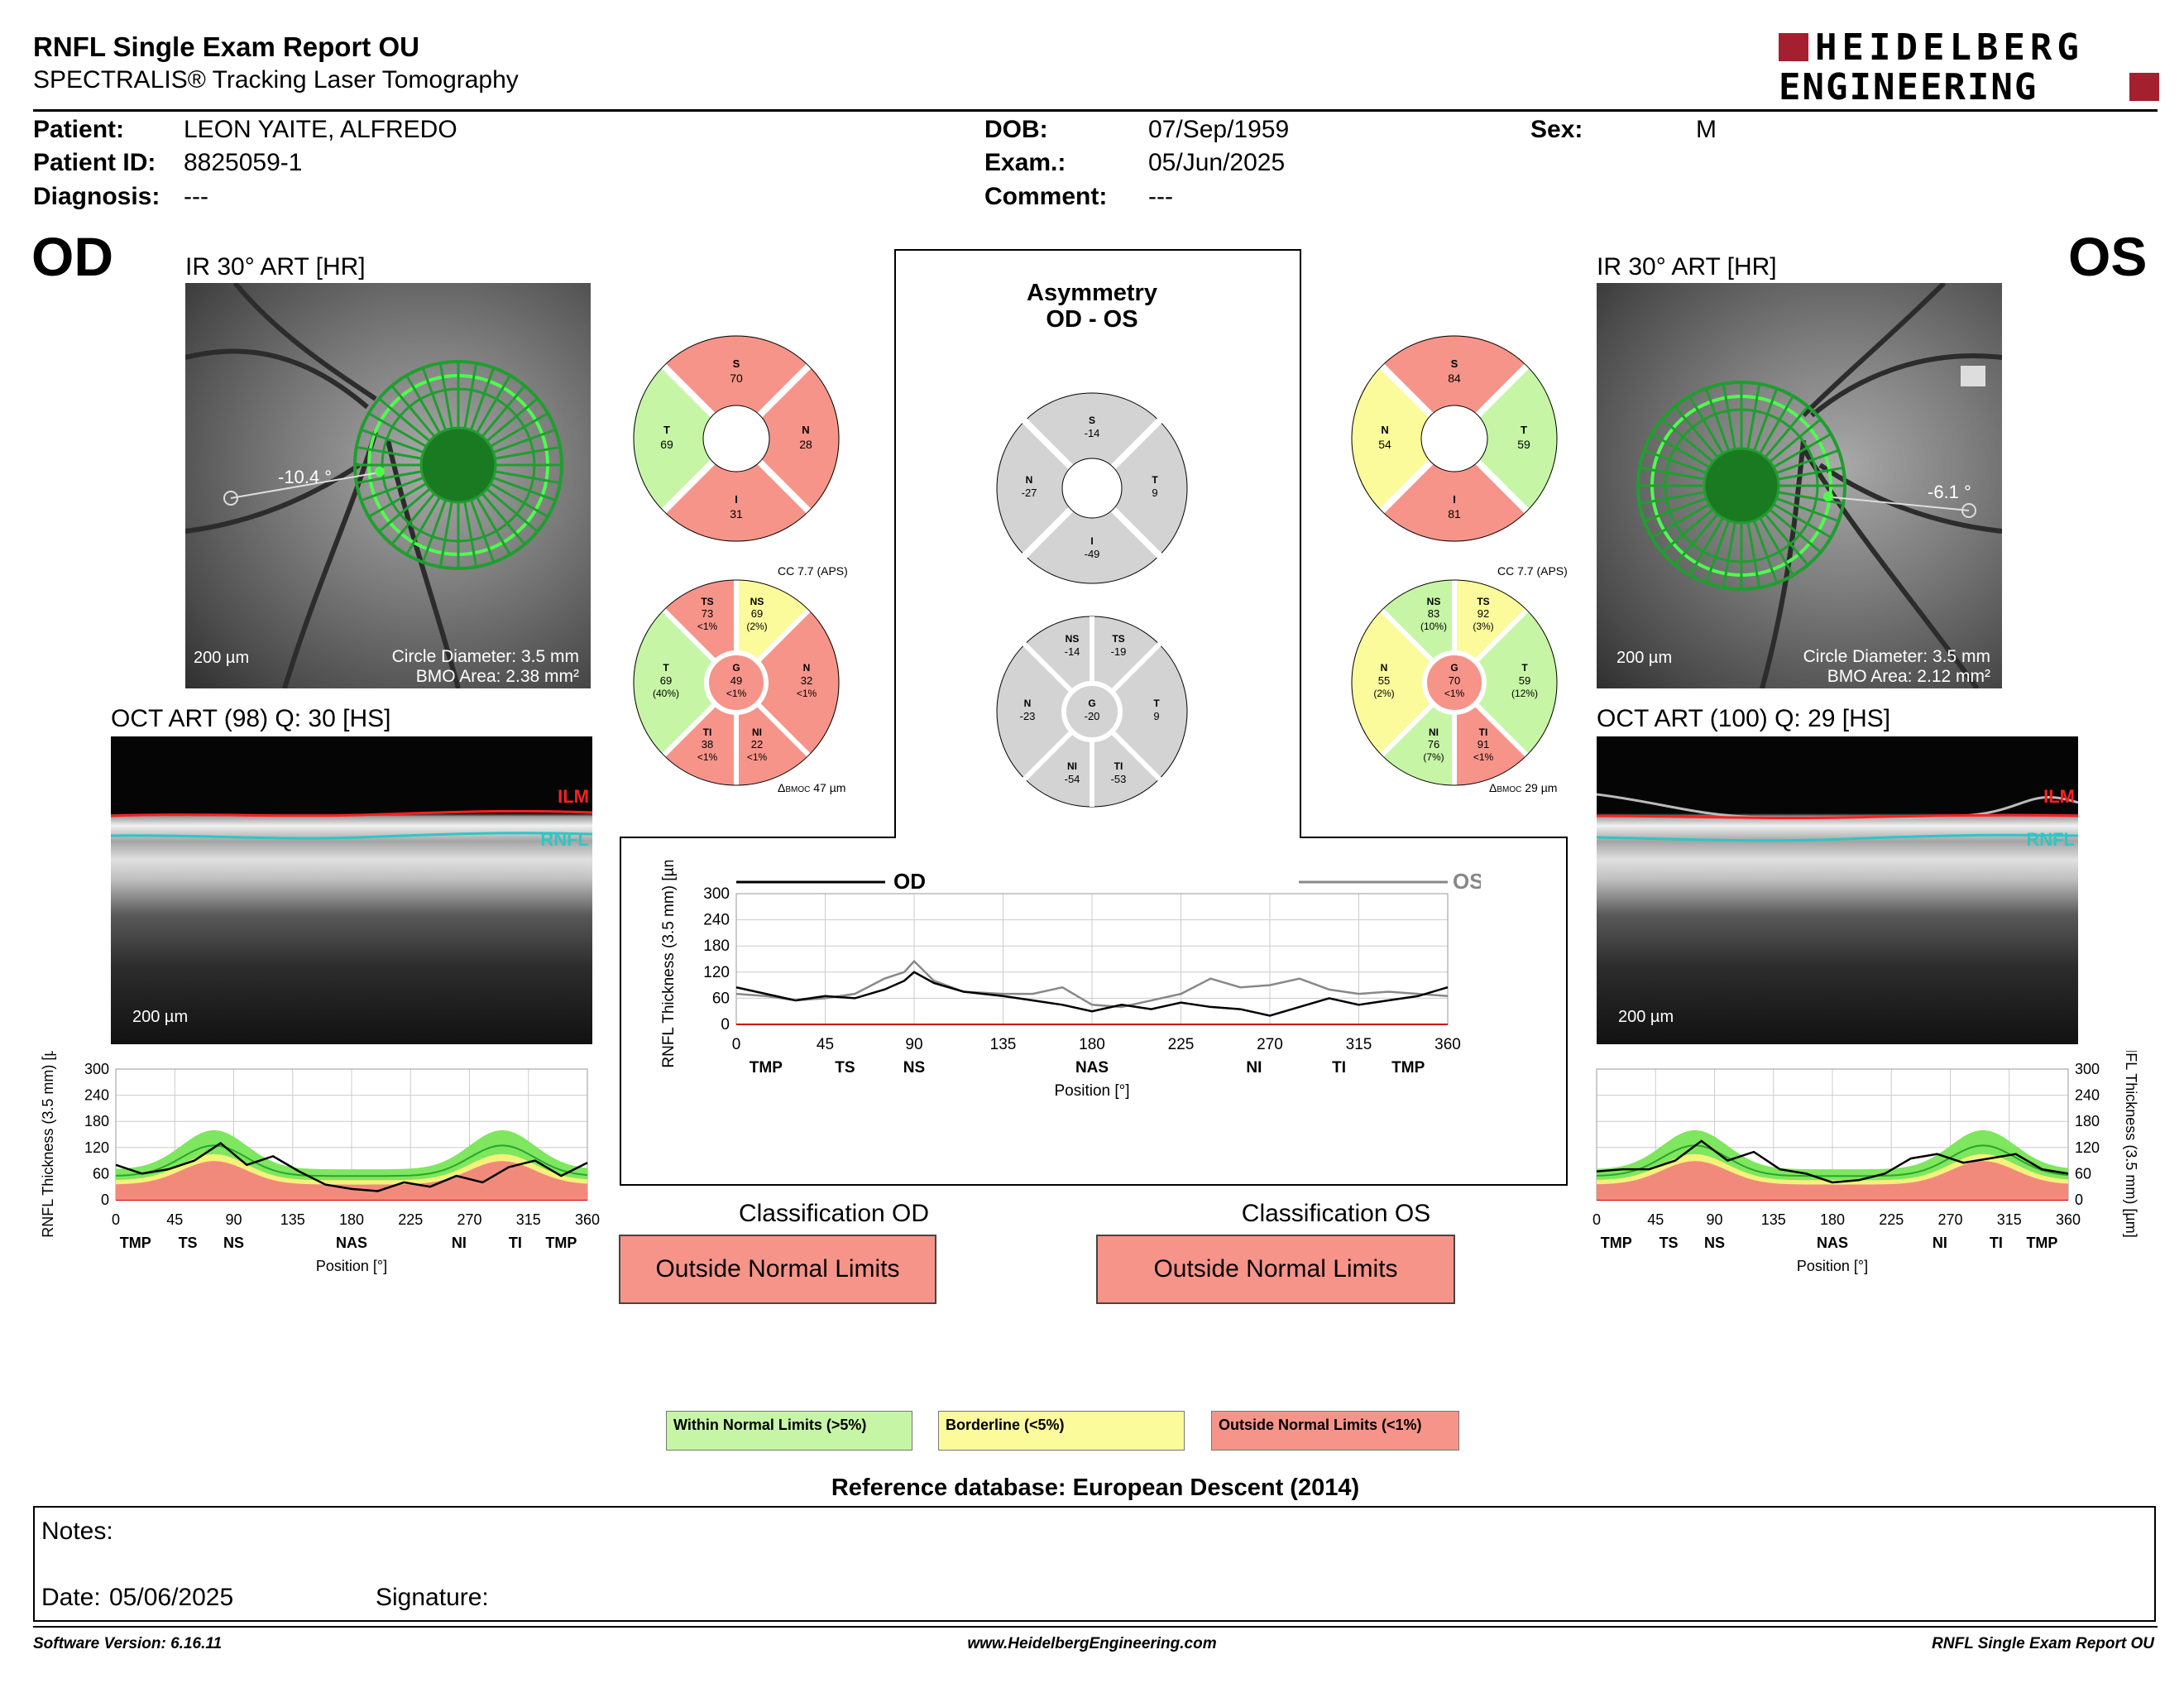 The height and width of the screenshot is (1688, 2184). I want to click on website-link: www.HeidelbergEngineering.com, so click(1092, 1643).